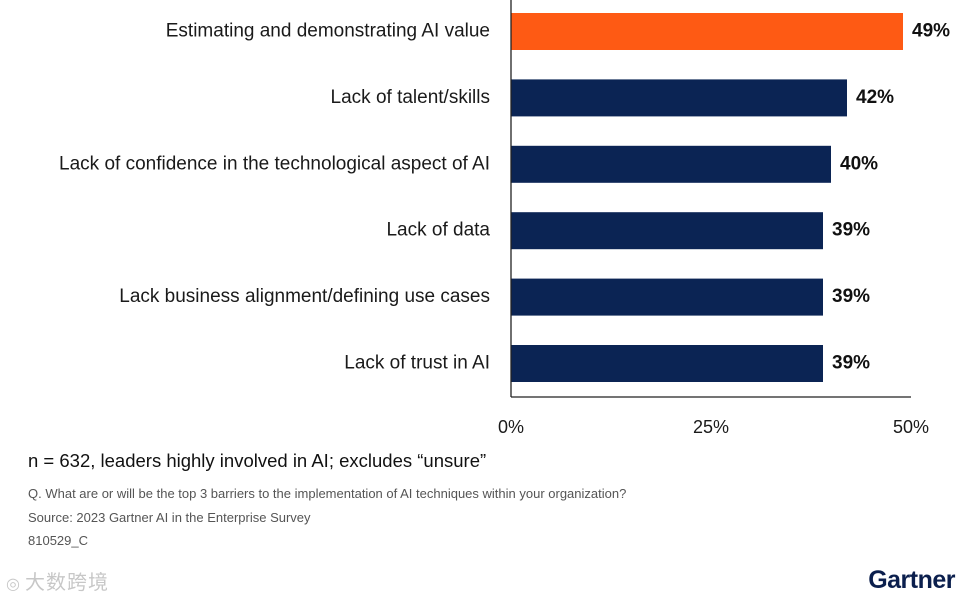  I want to click on watermark-text: 大数跨境, so click(66, 583).